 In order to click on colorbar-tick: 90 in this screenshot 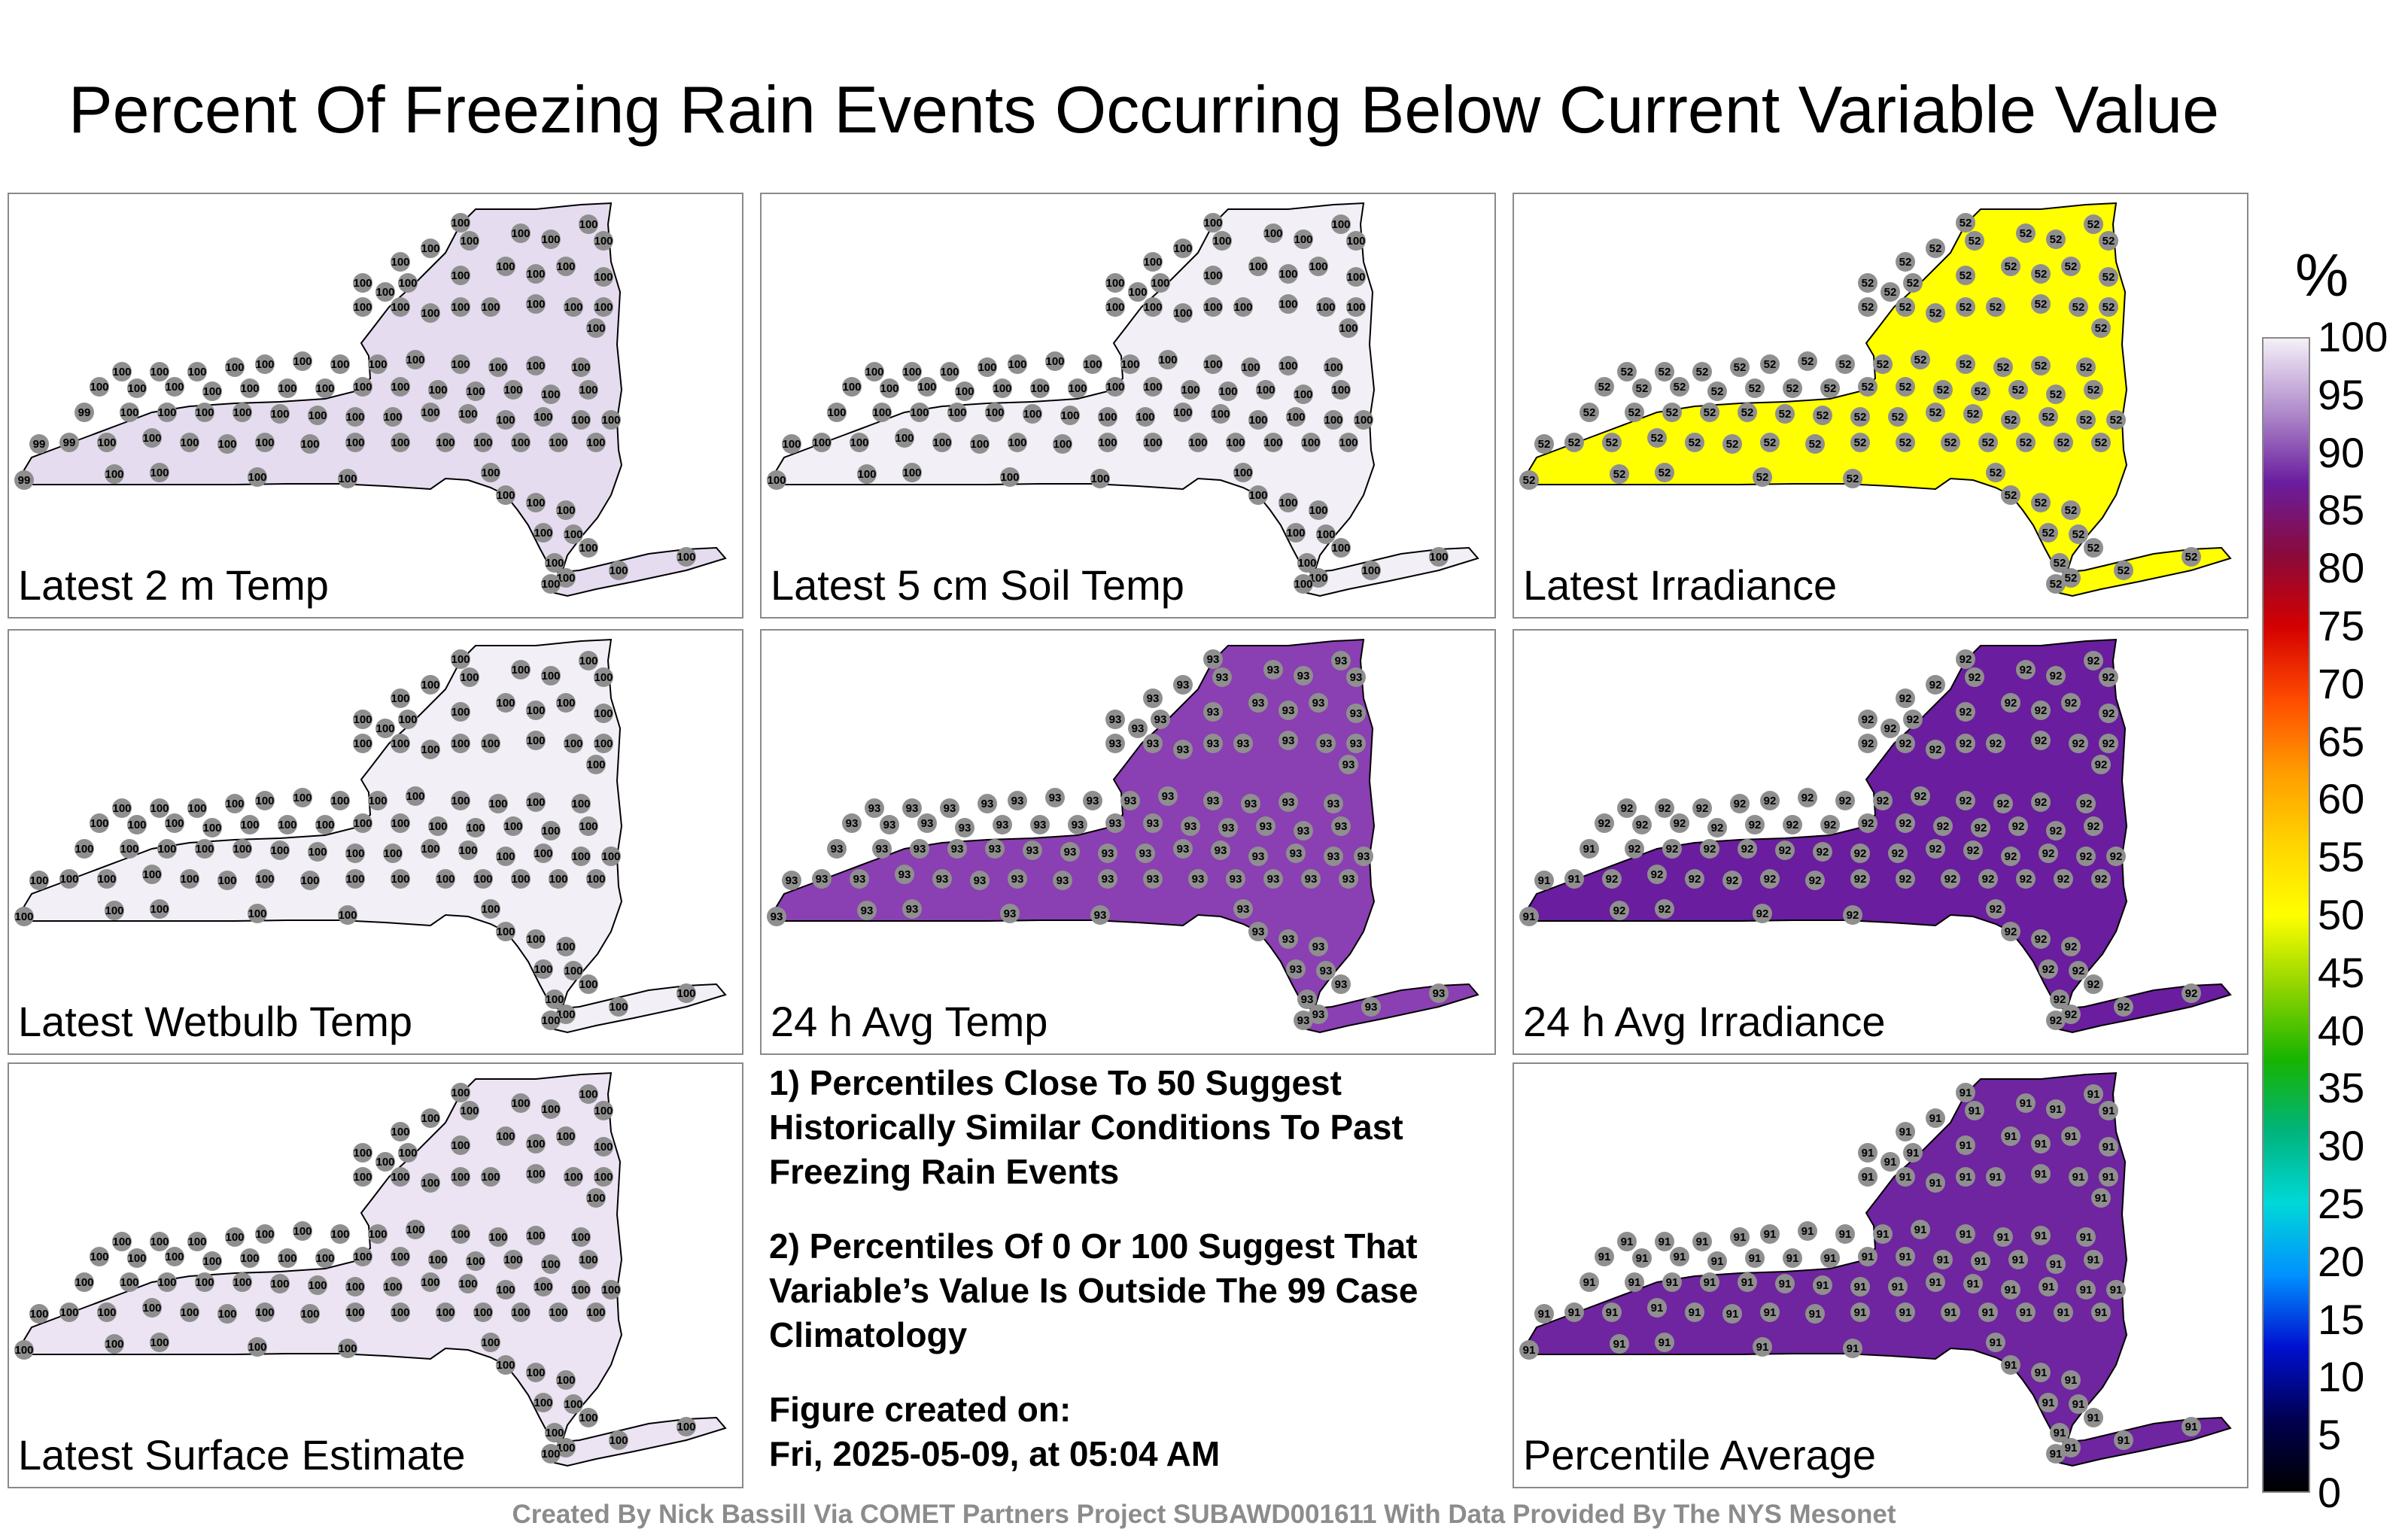, I will do `click(2341, 452)`.